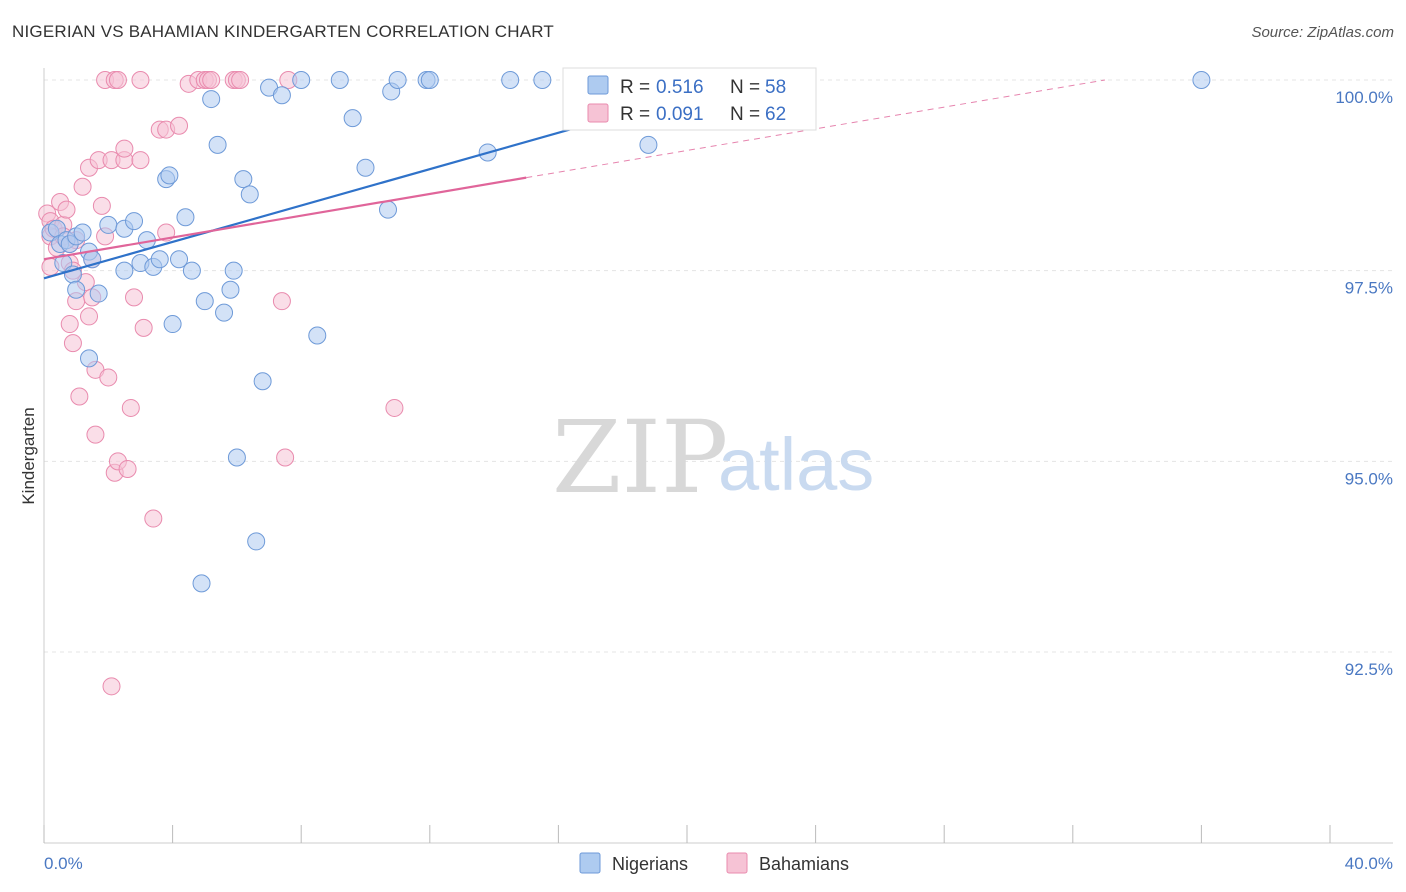 This screenshot has height=892, width=1406. Describe the element at coordinates (680, 87) in the screenshot. I see `legend-r-value-1: 0.516` at that location.